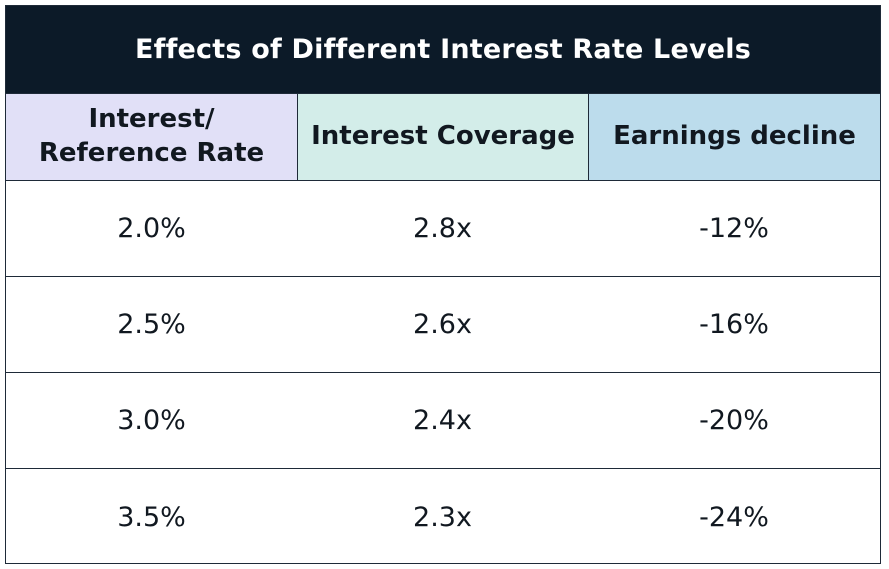 Image resolution: width=889 pixels, height=569 pixels. I want to click on cell-rate: 2.0%, so click(151, 228).